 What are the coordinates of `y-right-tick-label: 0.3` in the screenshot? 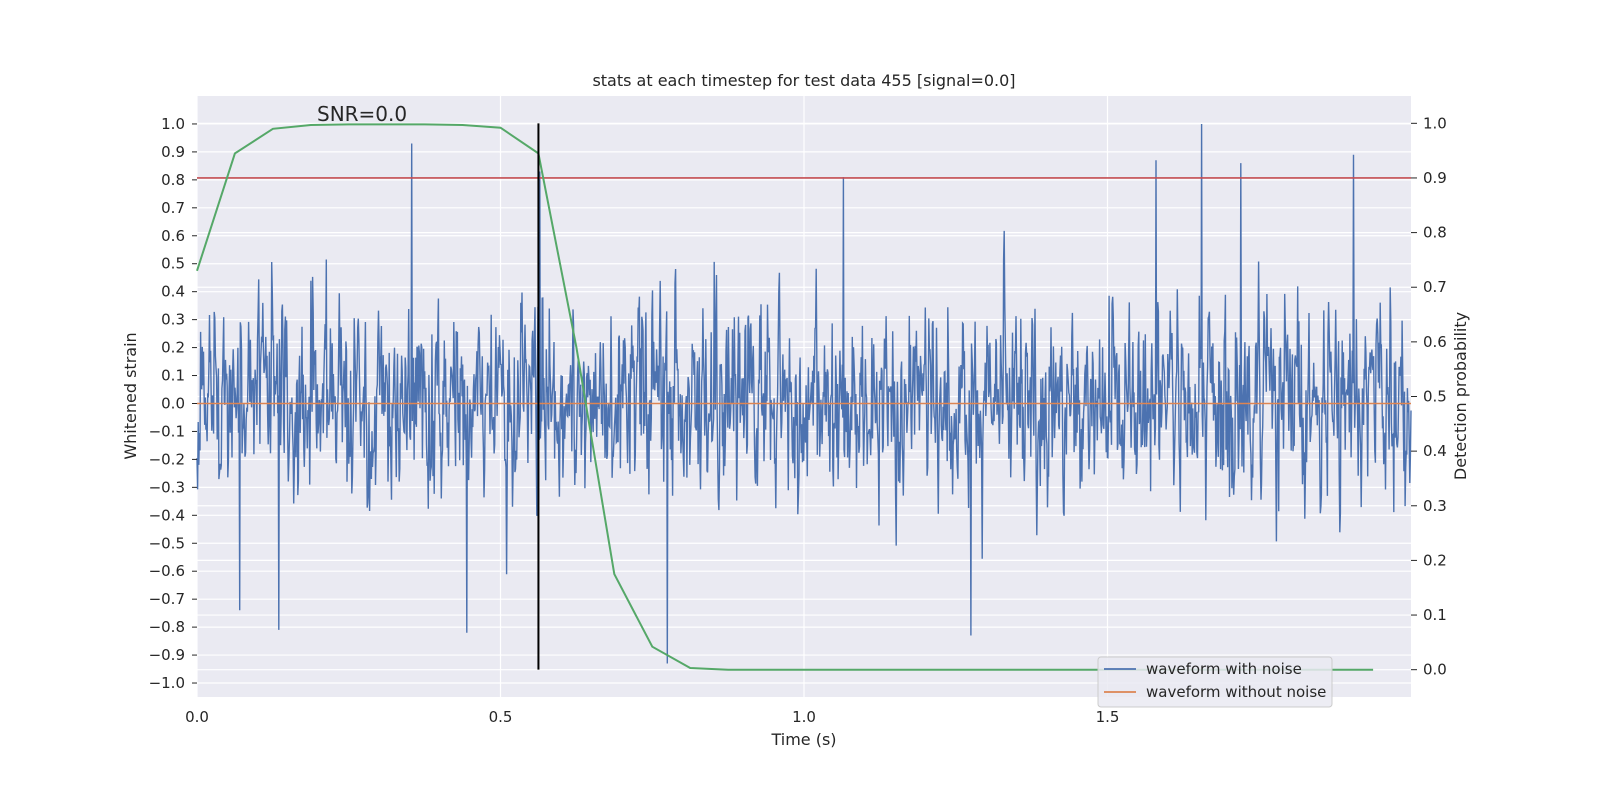 It's located at (1435, 506).